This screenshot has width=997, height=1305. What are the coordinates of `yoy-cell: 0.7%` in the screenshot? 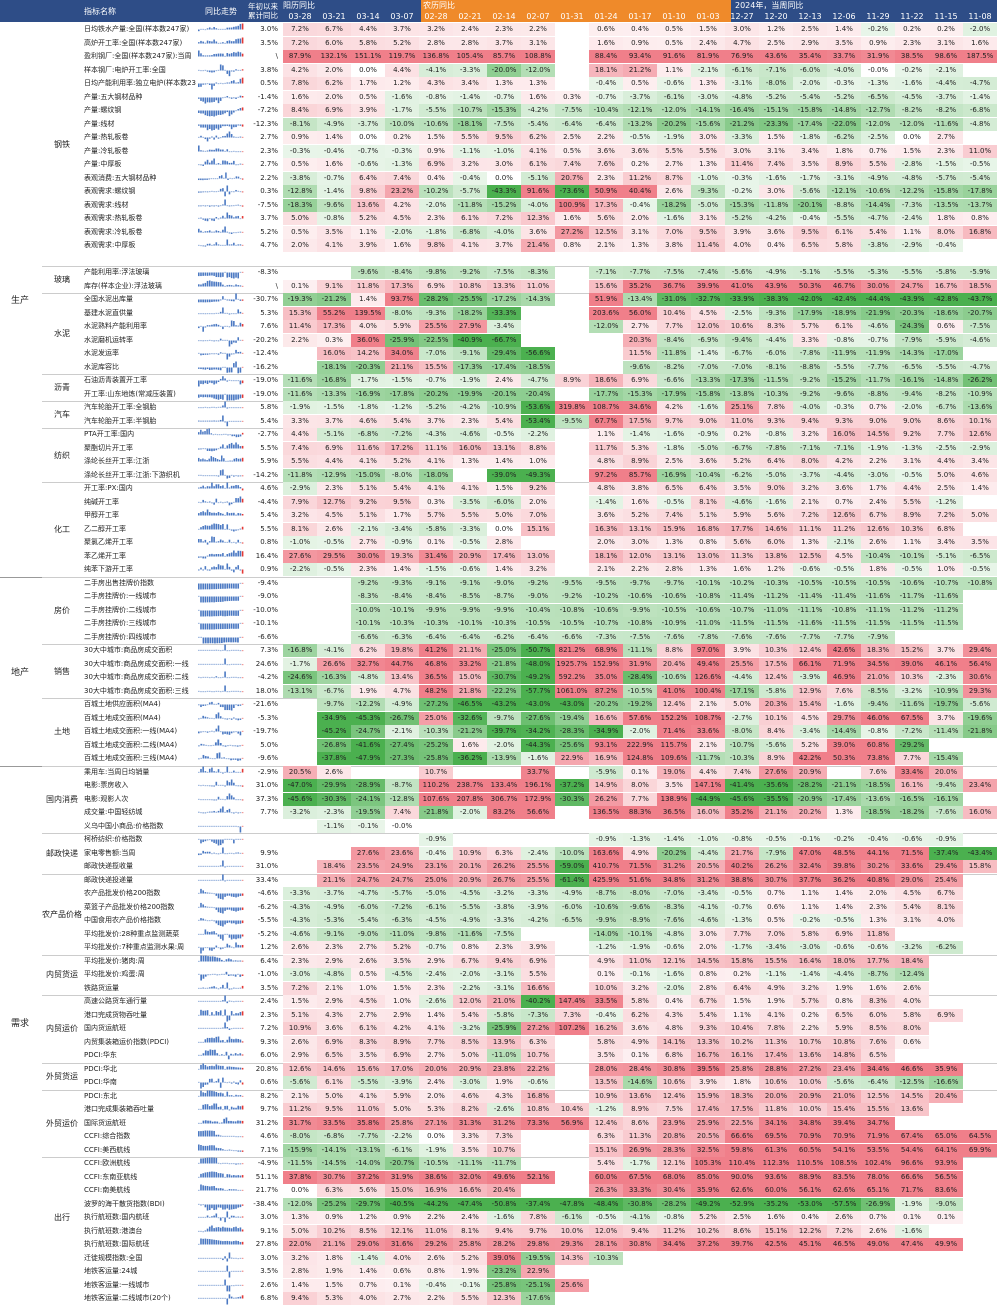 It's located at (878, 407).